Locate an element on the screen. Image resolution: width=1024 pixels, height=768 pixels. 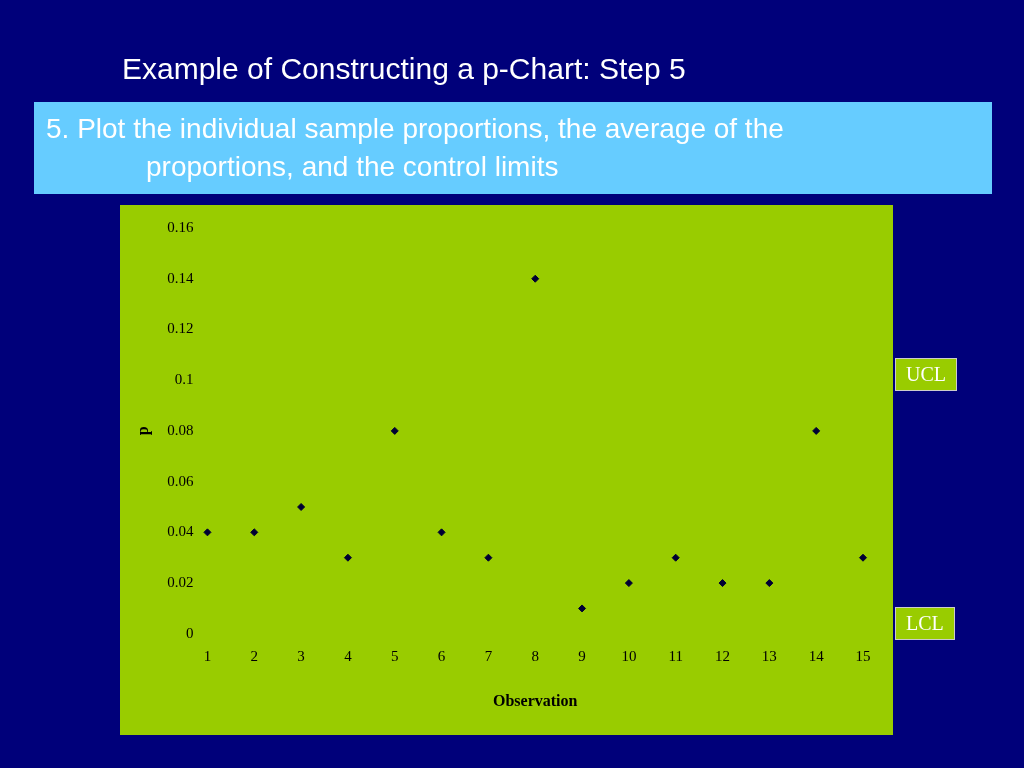
x-axis-title: Observation is located at coordinates (535, 700).